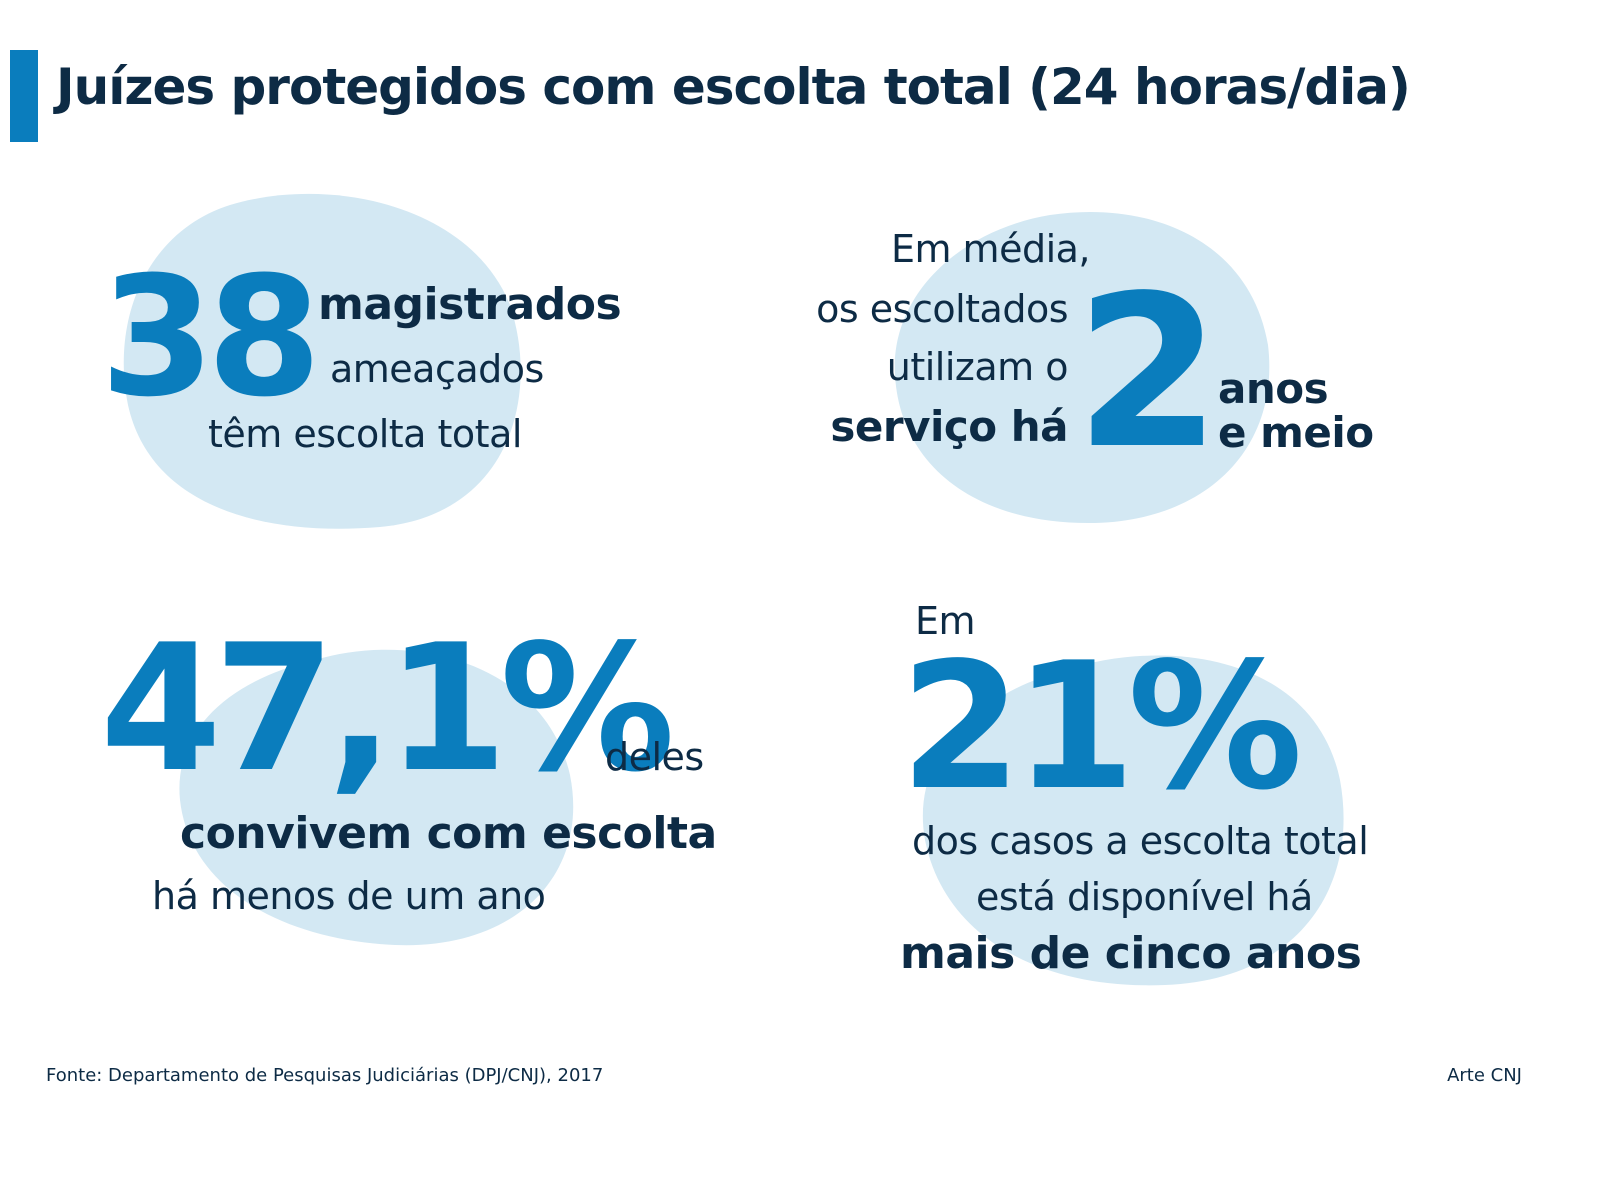  I want to click on stat-3-line2: convivem com escolta, so click(448, 833).